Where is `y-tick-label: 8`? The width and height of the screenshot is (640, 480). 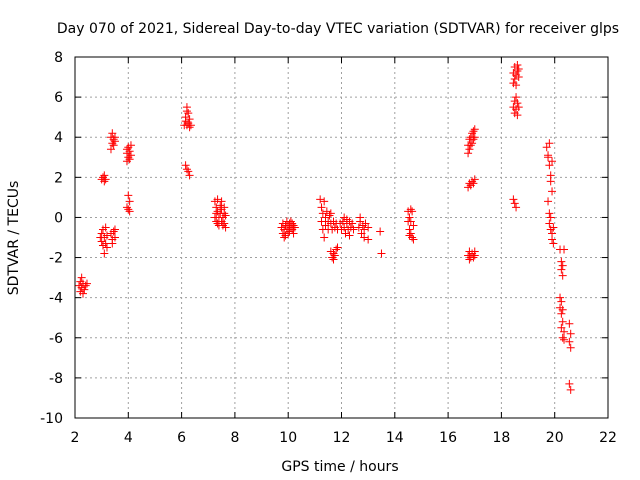
y-tick-label: 8 is located at coordinates (58, 58).